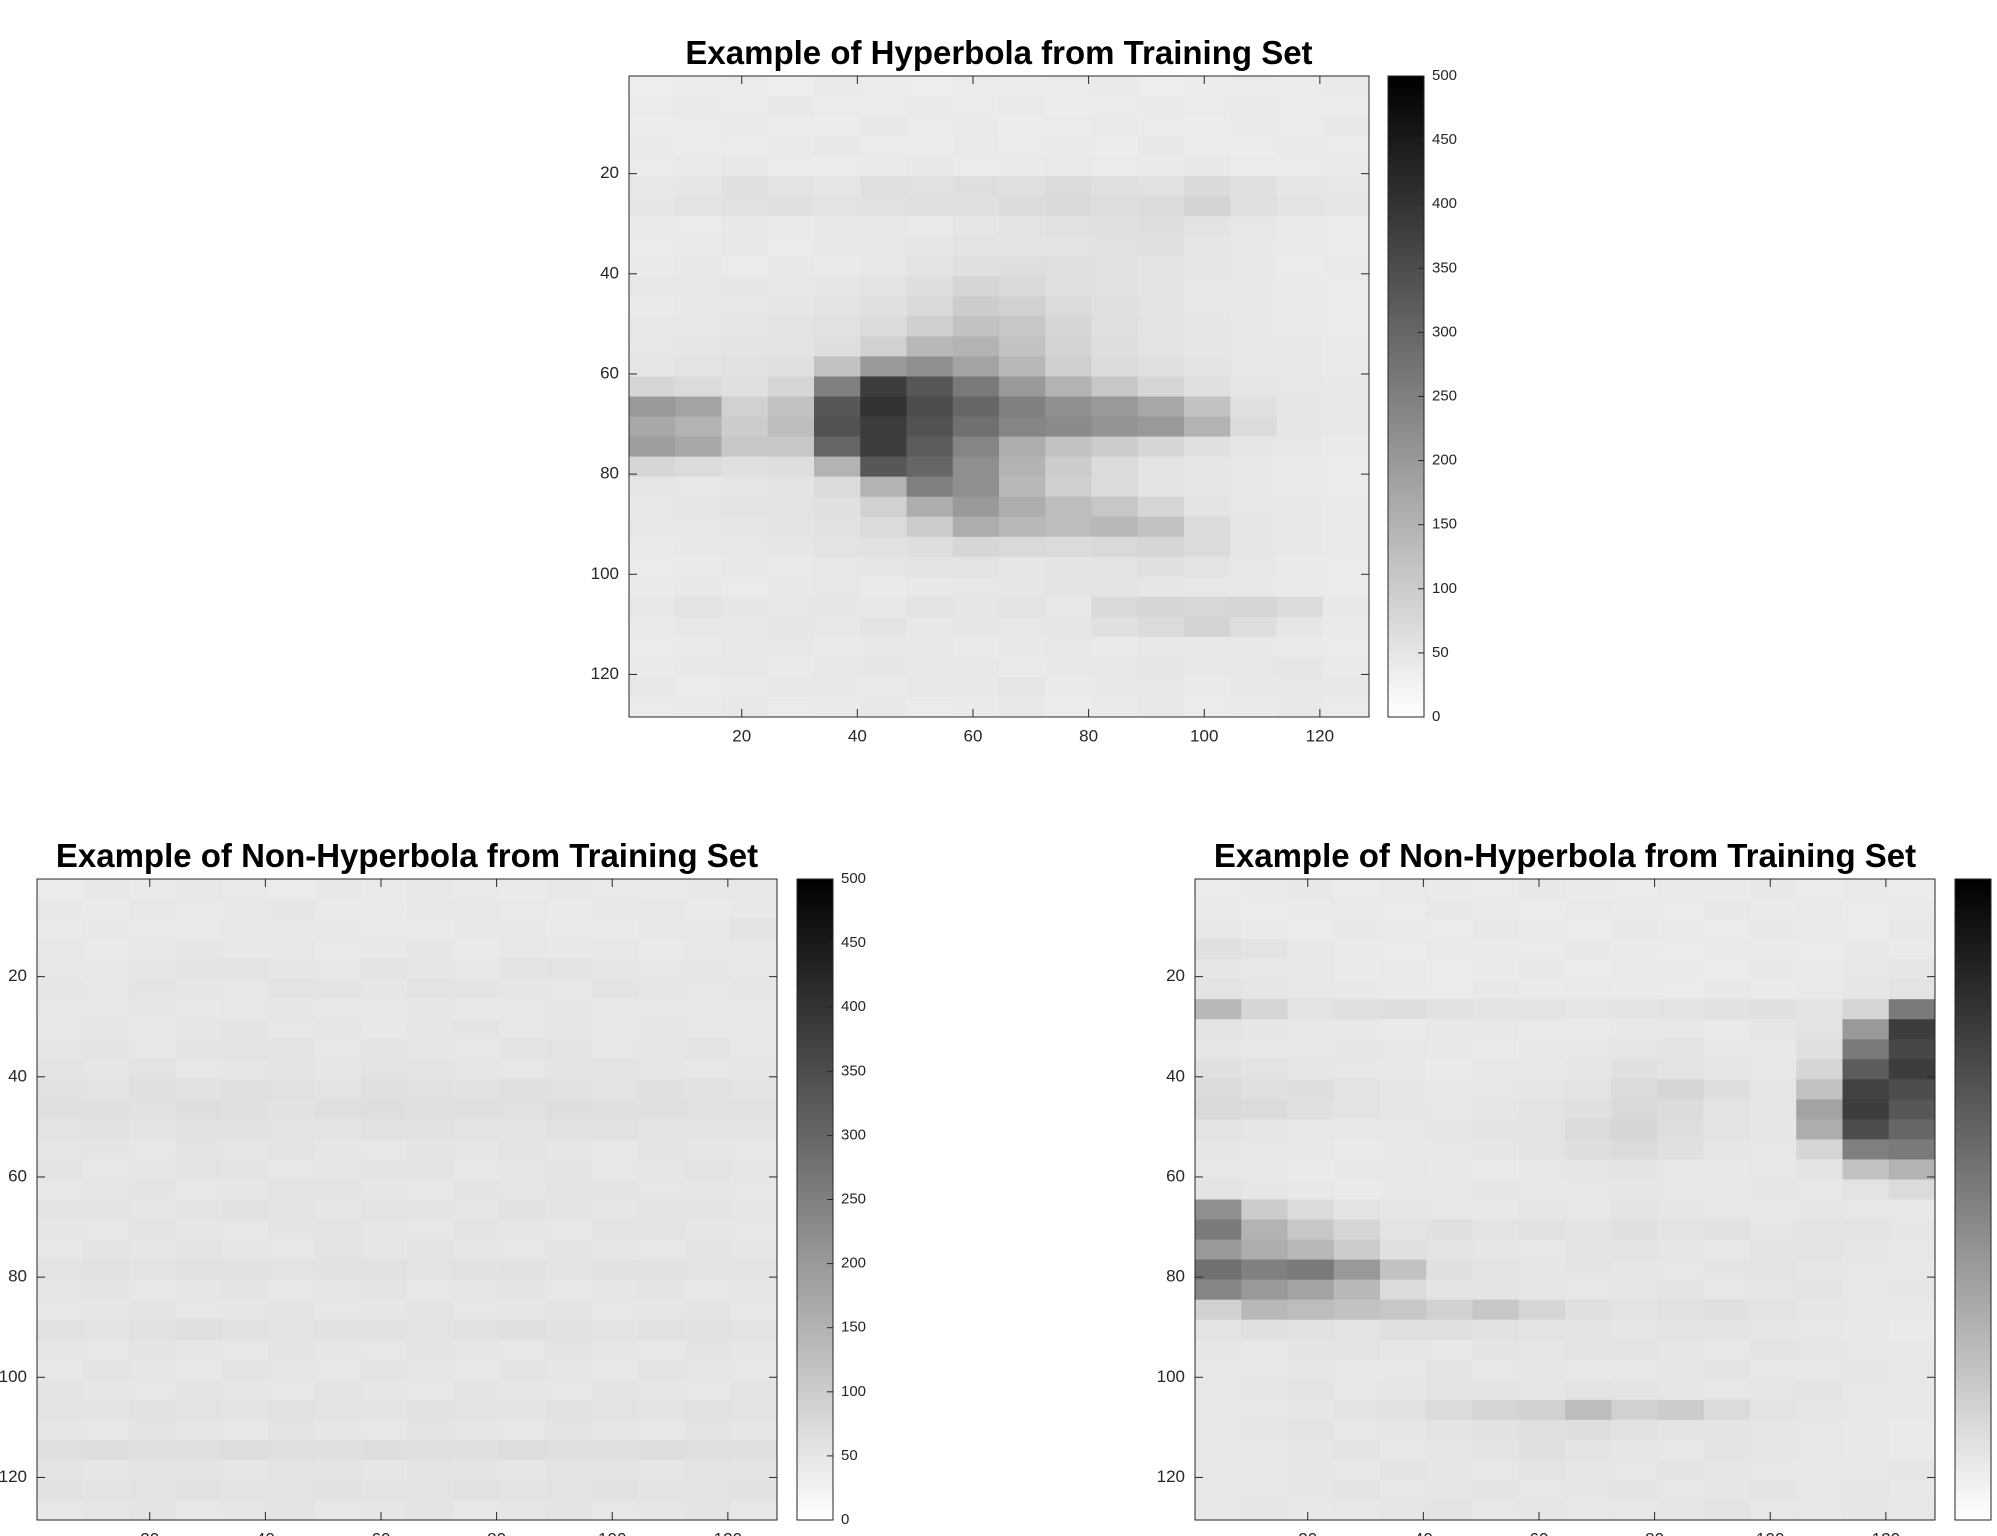  Describe the element at coordinates (1444, 524) in the screenshot. I see `colorbar-tick-label: 150` at that location.